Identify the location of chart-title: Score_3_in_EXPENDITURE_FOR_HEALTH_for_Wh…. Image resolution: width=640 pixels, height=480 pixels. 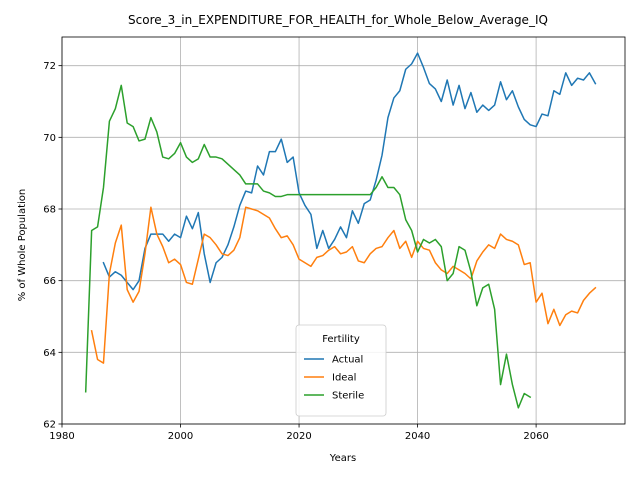
(338, 20).